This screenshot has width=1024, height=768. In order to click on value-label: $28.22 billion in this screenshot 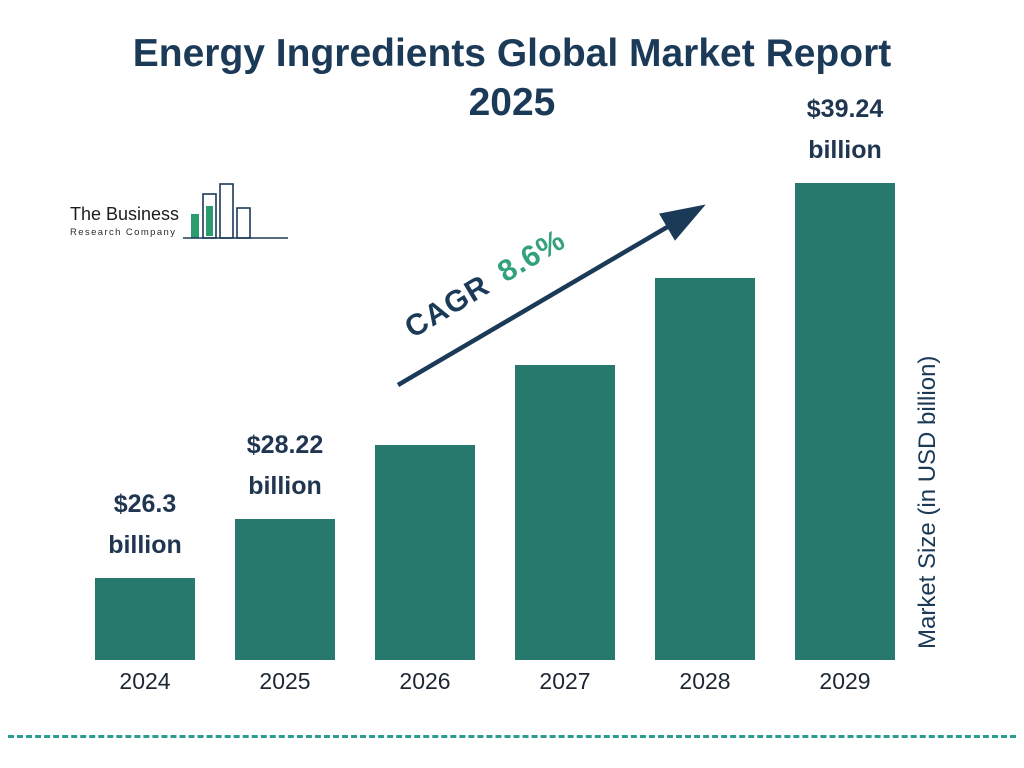, I will do `click(285, 466)`.